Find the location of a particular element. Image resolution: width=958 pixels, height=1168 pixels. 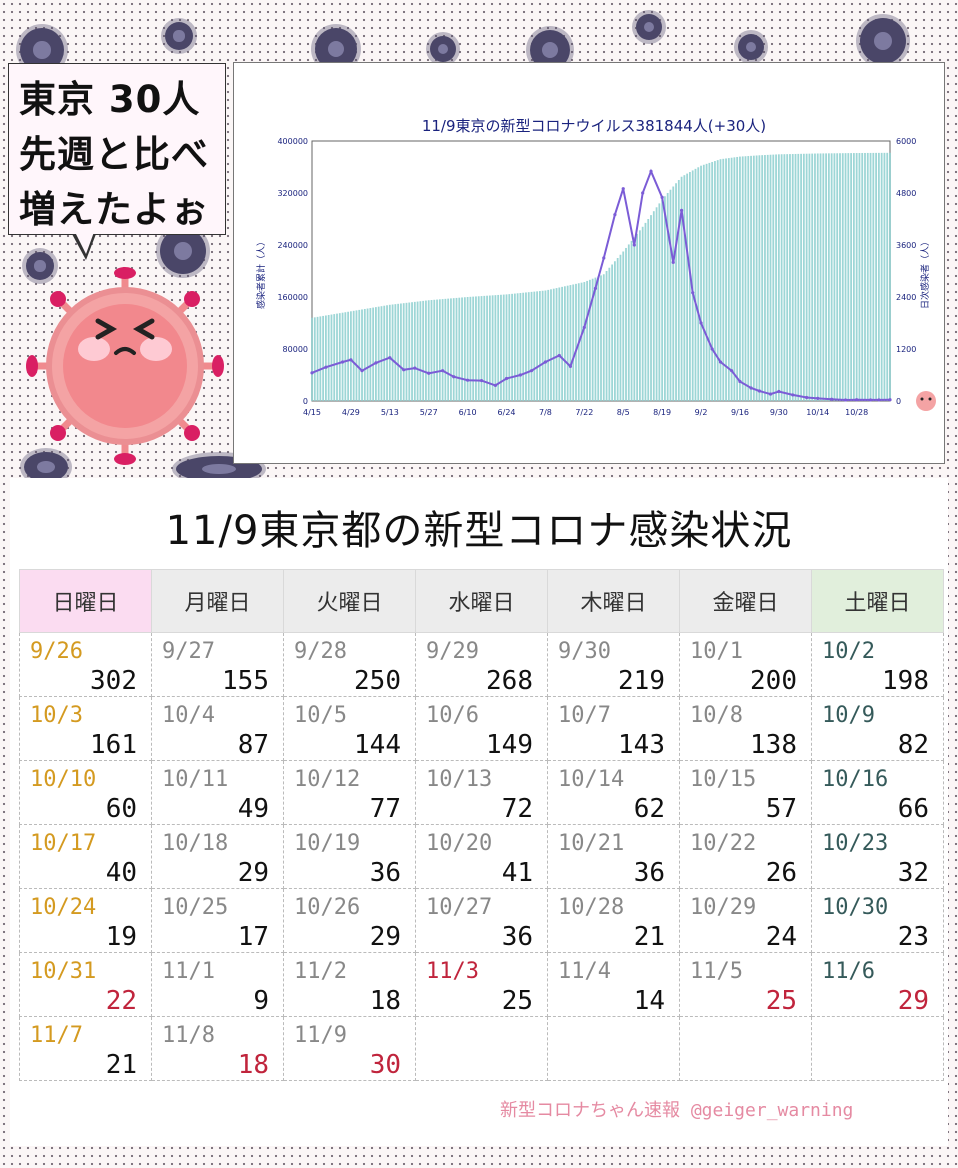

calendar-day-cell: 9/26 302 is located at coordinates (85, 664).